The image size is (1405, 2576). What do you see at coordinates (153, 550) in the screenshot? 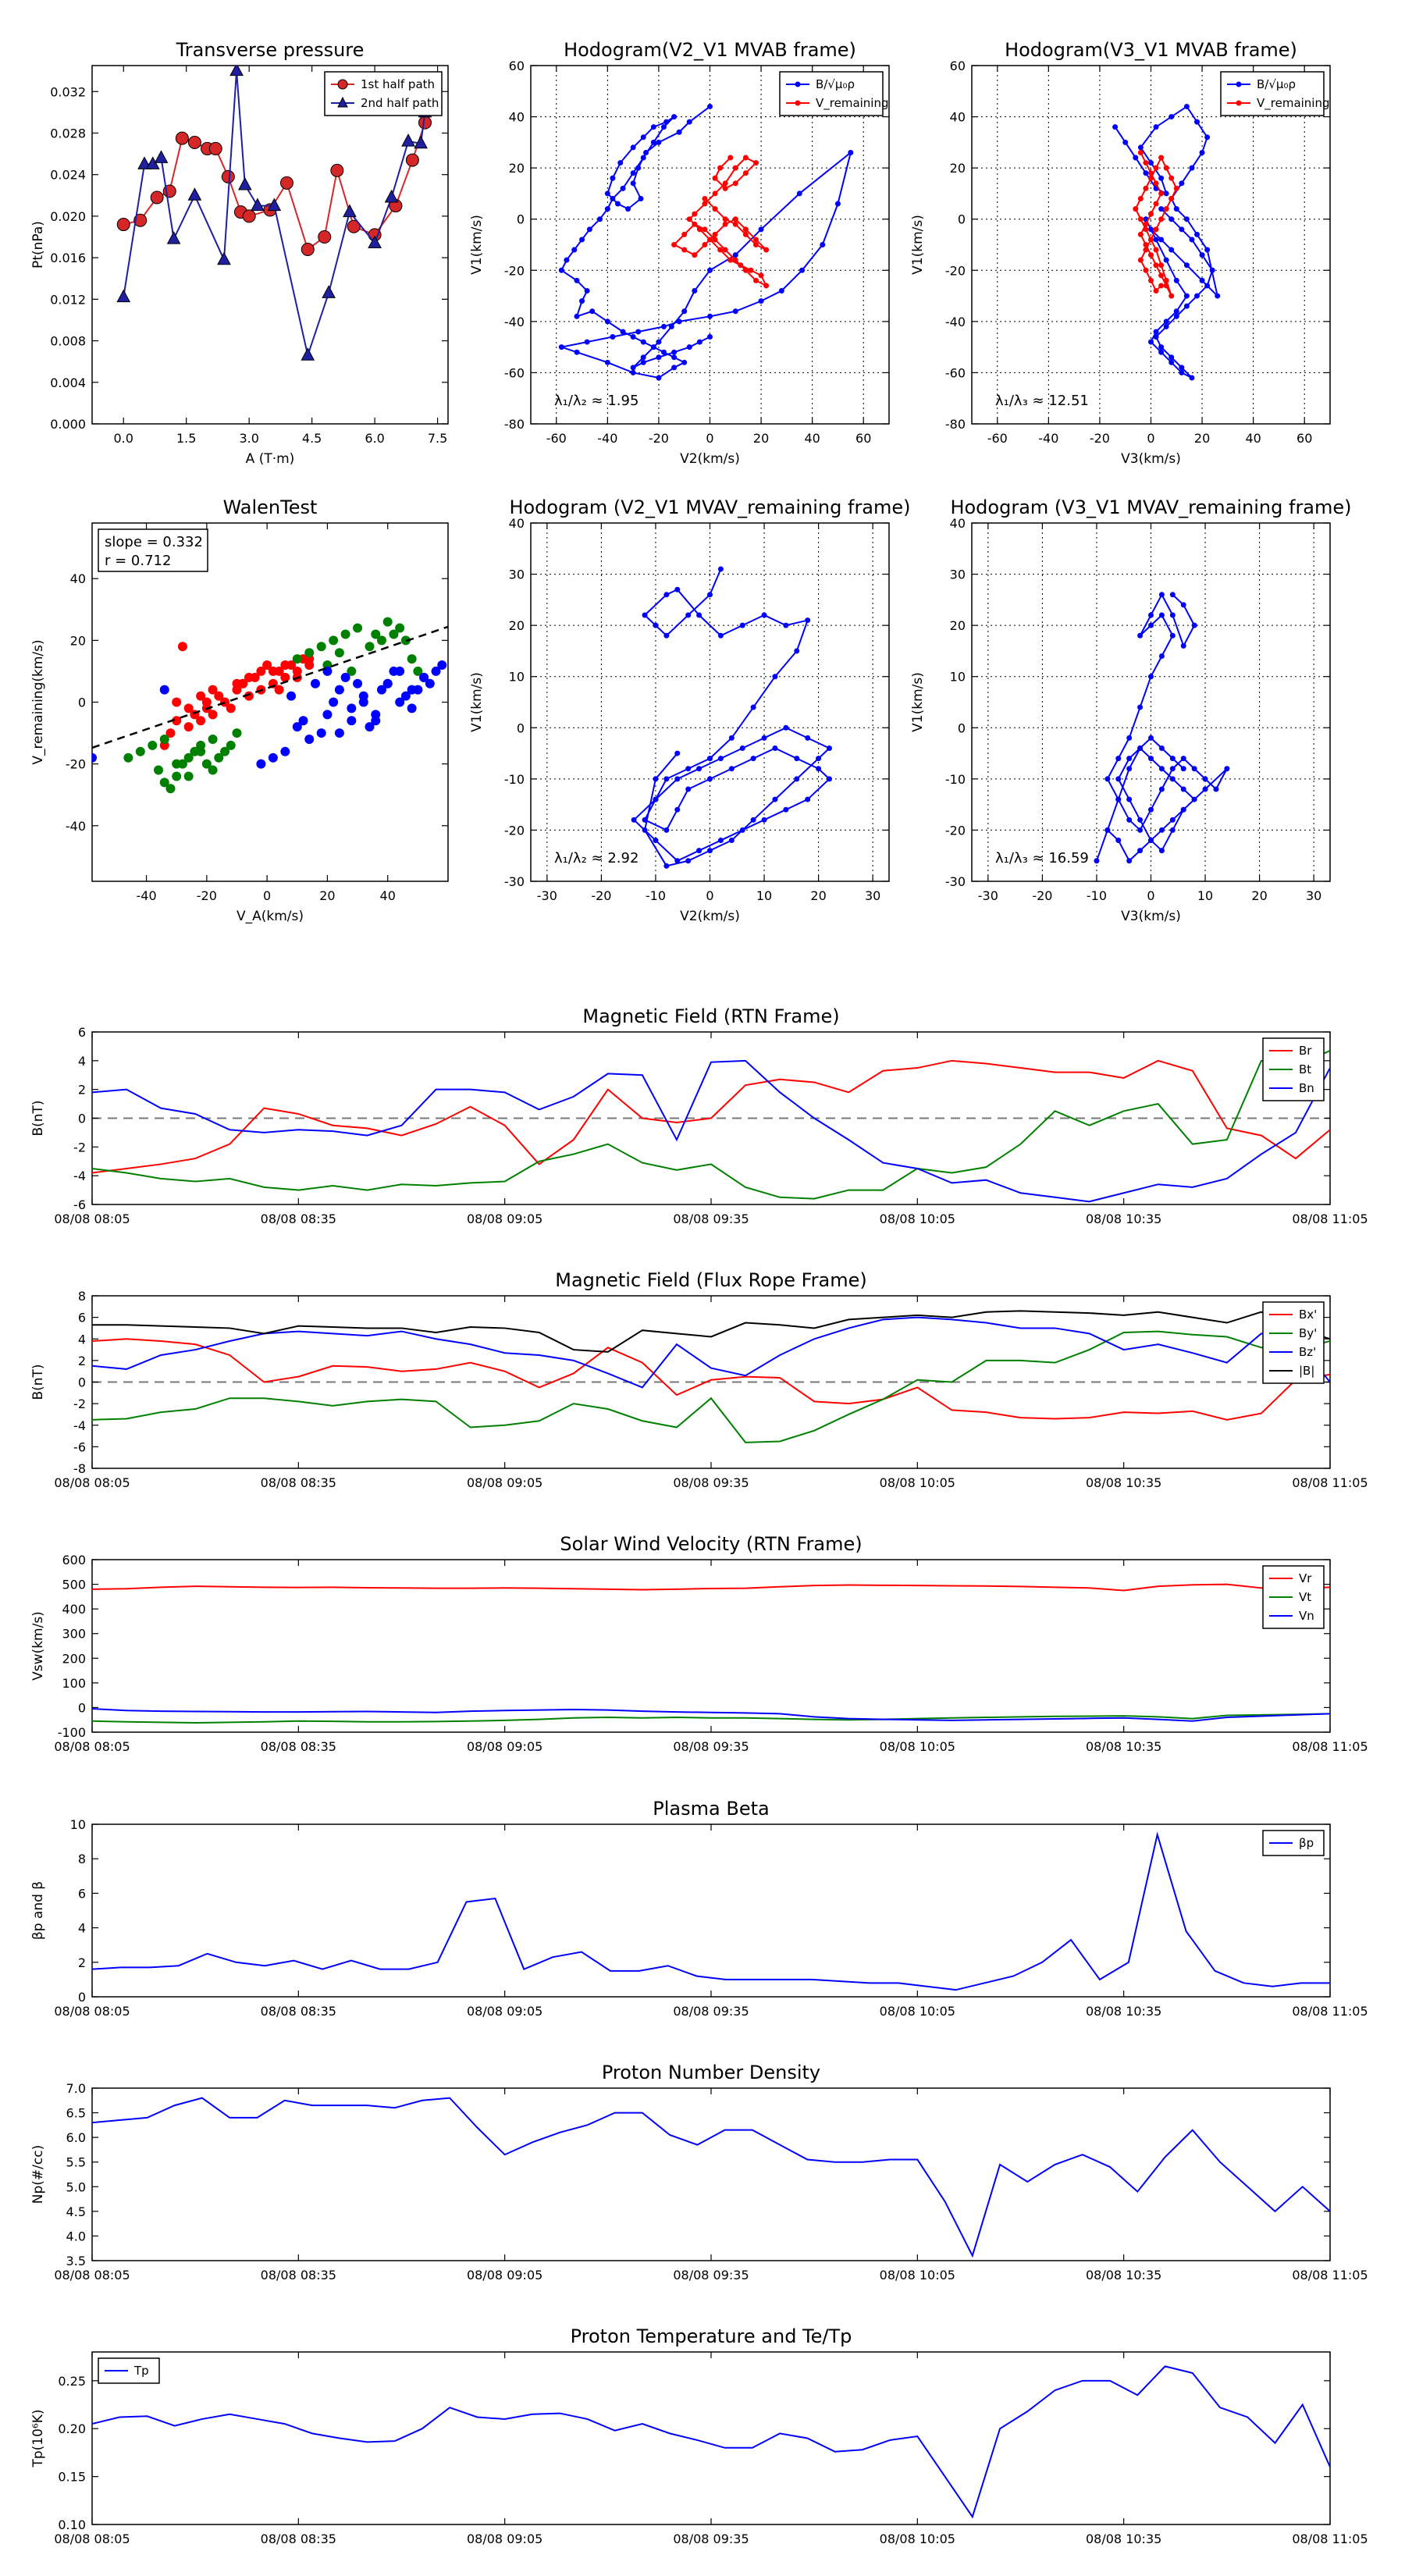
I see `annotation-box` at bounding box center [153, 550].